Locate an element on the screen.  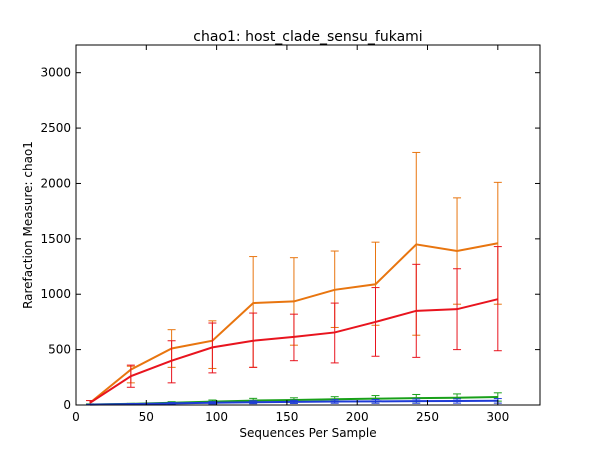
y-tick-label: 1000 is located at coordinates (55, 294).